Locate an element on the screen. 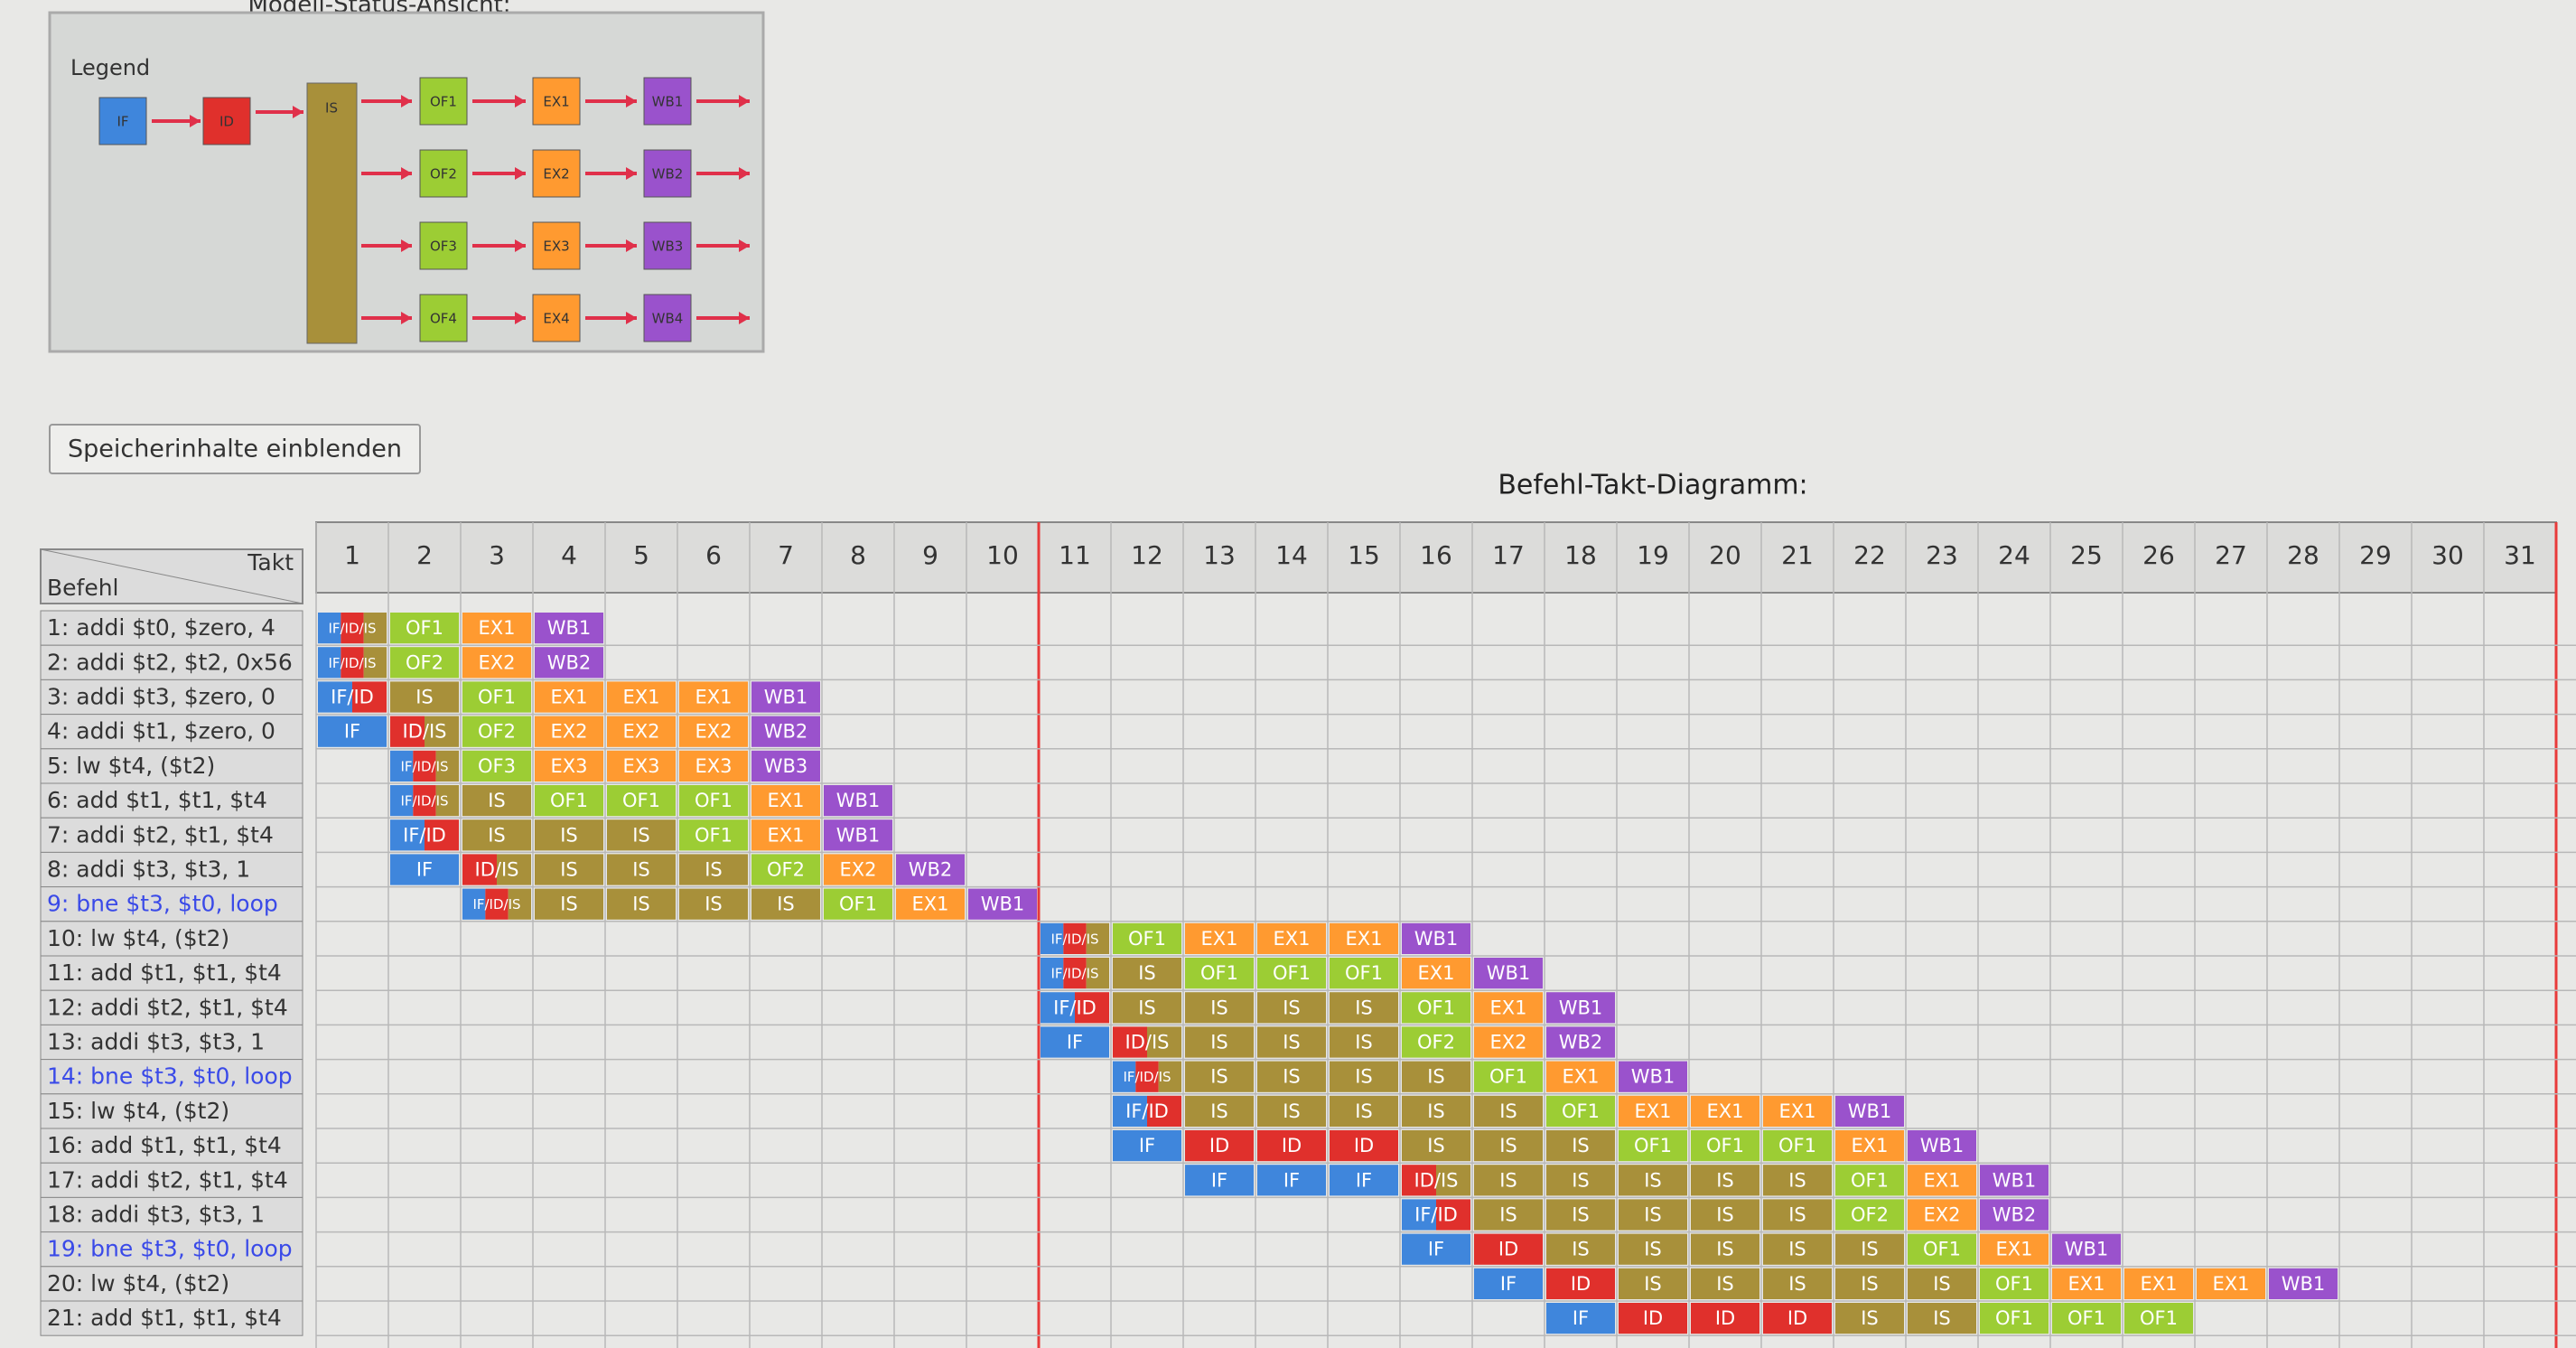 The image size is (2576, 1348). cycle-label: 15 is located at coordinates (1364, 555).